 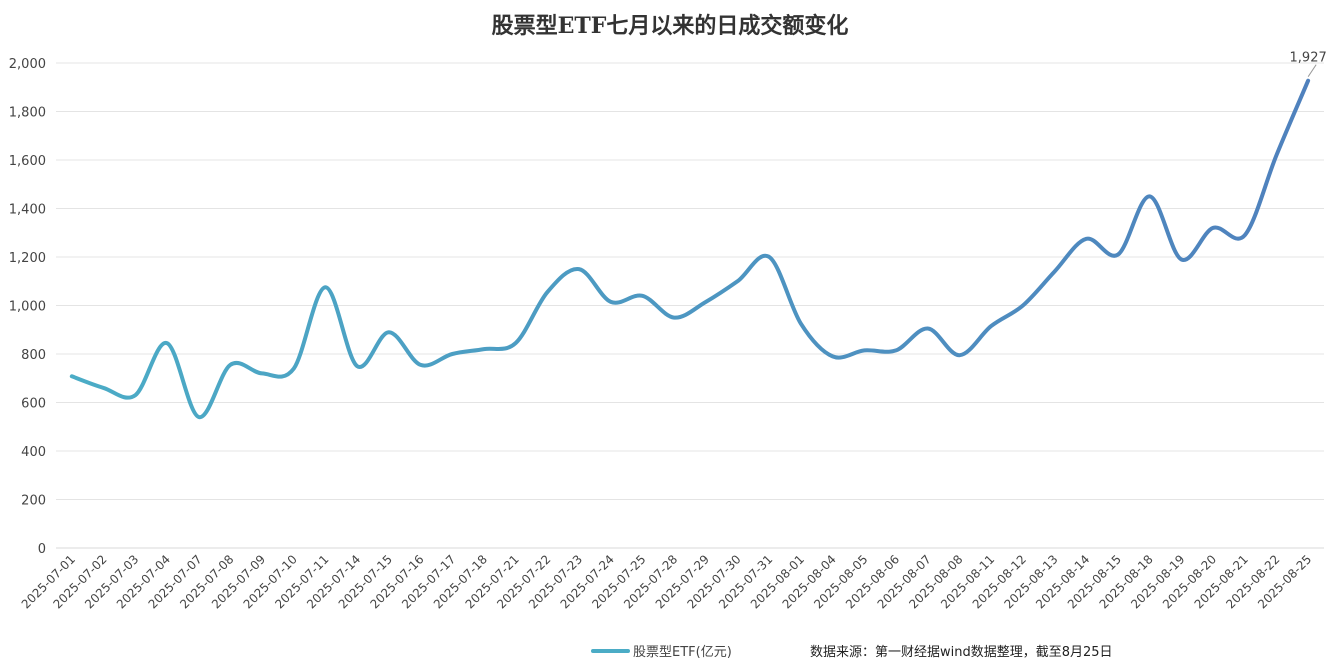 What do you see at coordinates (27, 210) in the screenshot?
I see `y-tick-label: 1,400` at bounding box center [27, 210].